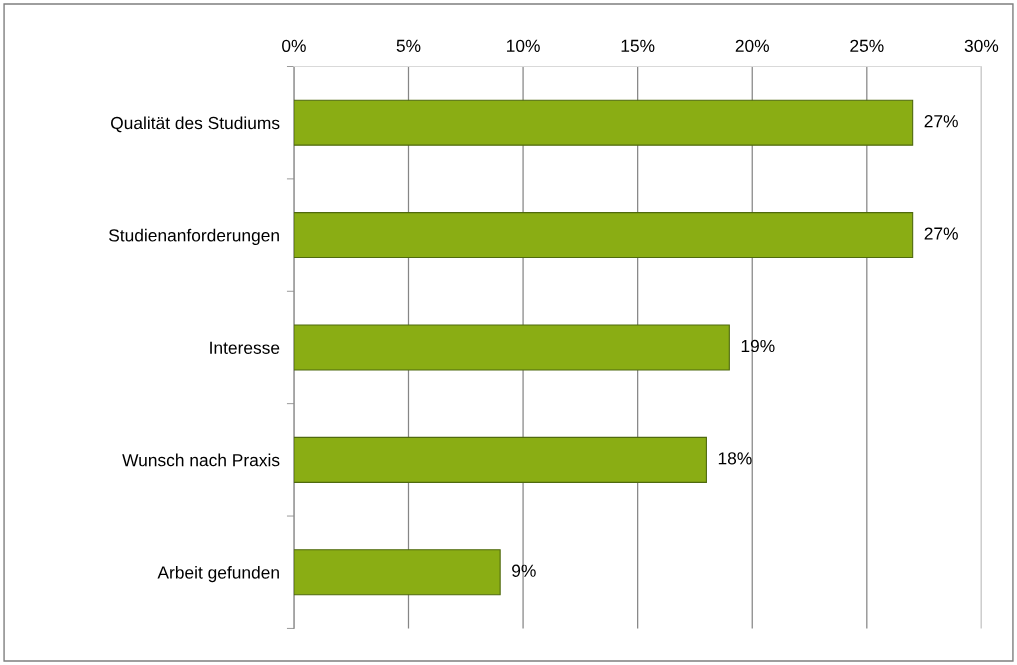  Describe the element at coordinates (245, 347) in the screenshot. I see `y-tick-label: Interesse` at that location.